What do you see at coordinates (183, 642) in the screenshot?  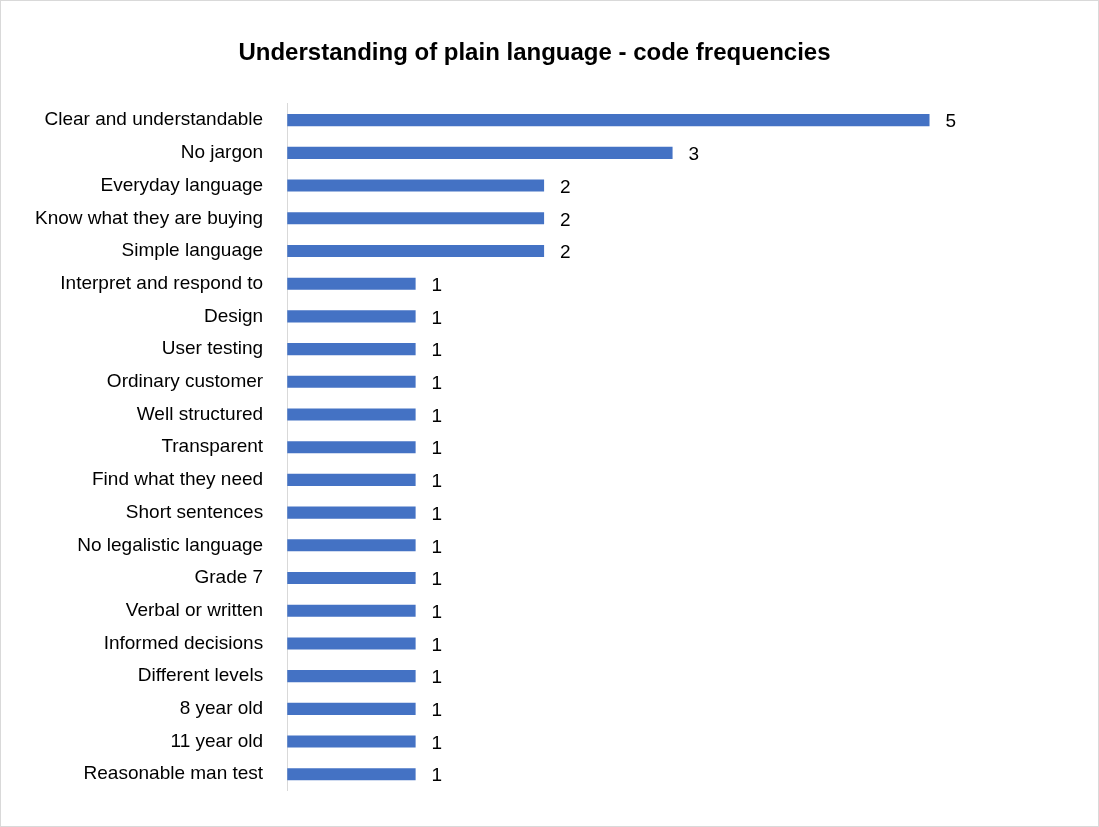 I see `y-tick-label: Informed decisions` at bounding box center [183, 642].